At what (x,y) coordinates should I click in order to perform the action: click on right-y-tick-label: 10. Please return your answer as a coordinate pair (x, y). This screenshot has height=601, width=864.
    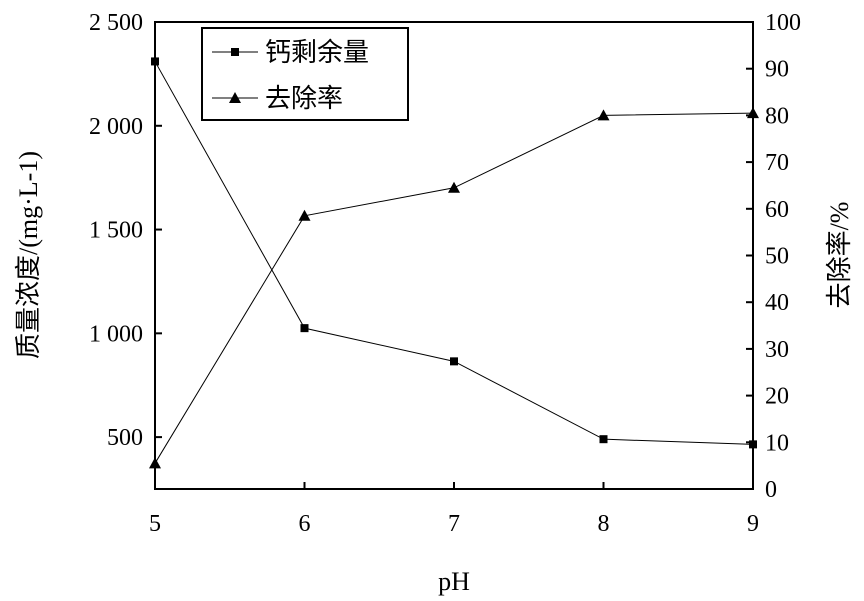
    Looking at the image, I should click on (777, 443).